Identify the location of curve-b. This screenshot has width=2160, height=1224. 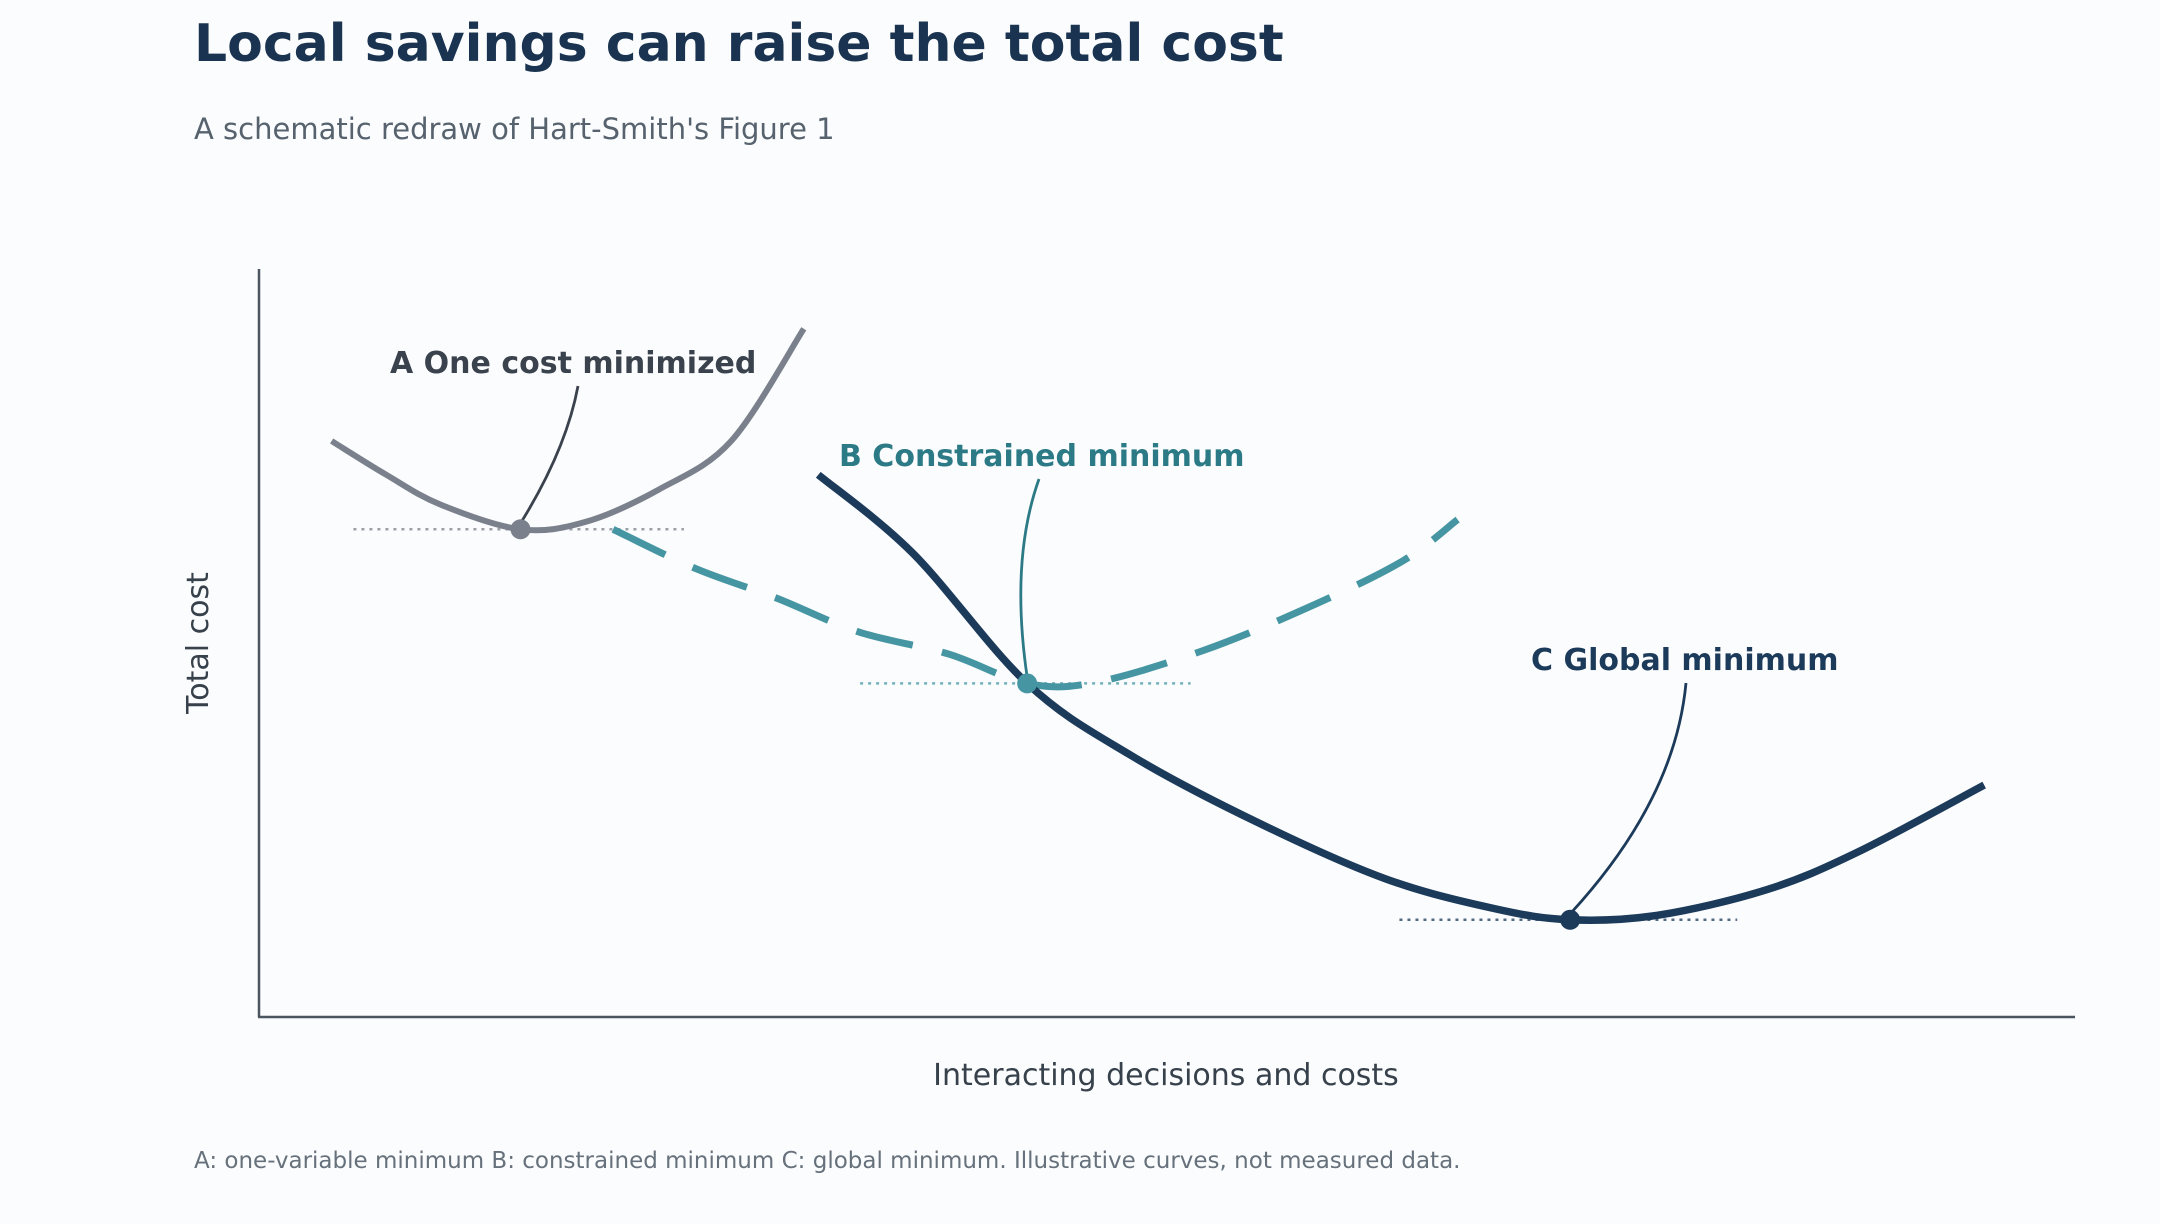
(1035, 603).